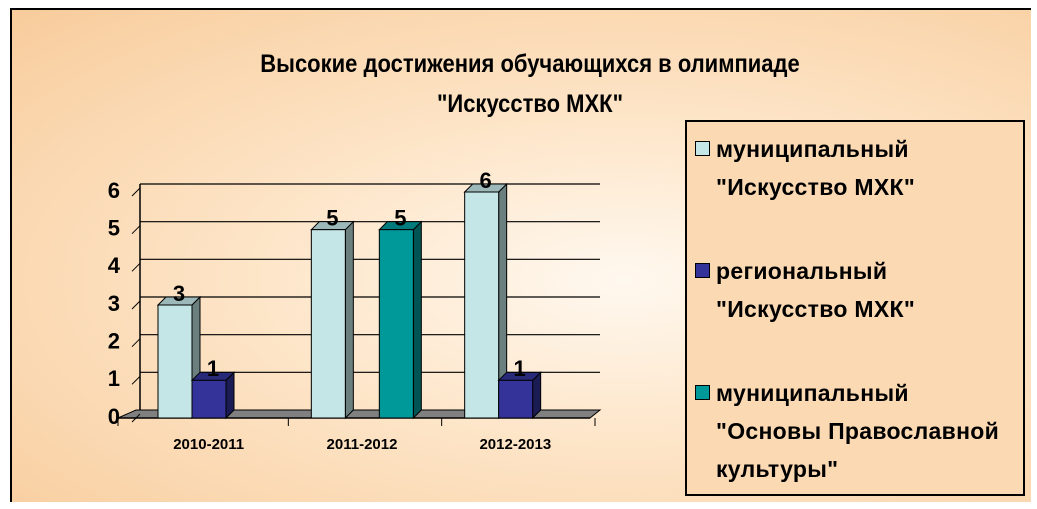 The image size is (1037, 509). Describe the element at coordinates (486, 180) in the screenshot. I see `data-label: 6` at that location.